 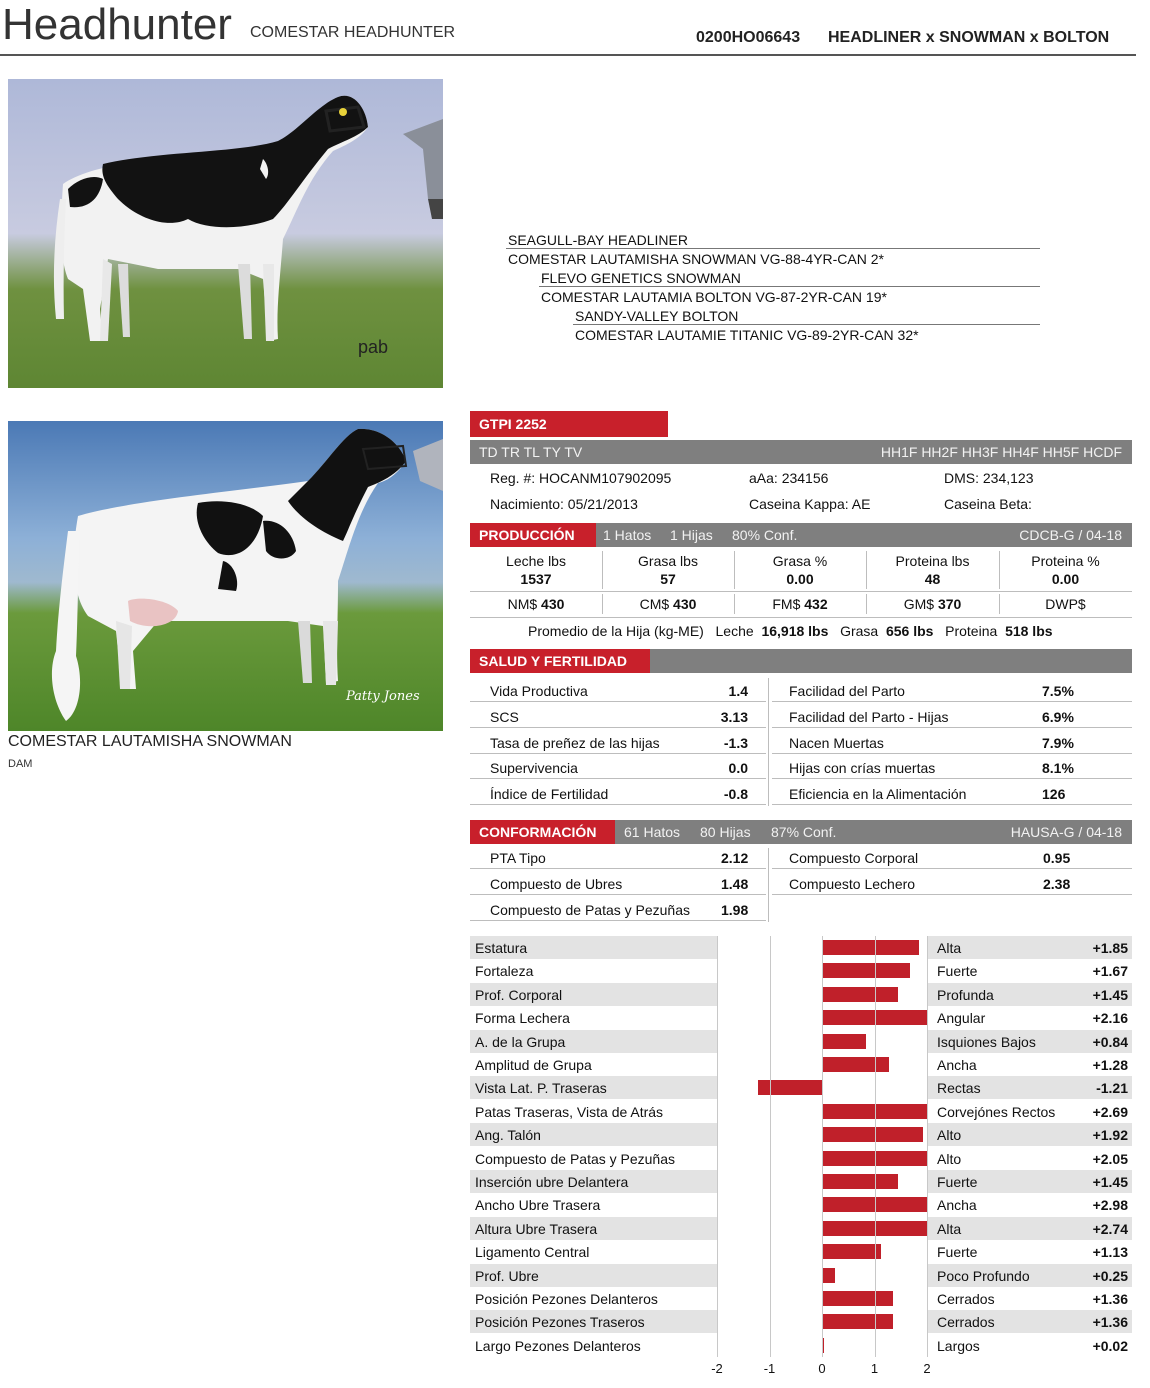 What do you see at coordinates (668, 604) in the screenshot?
I see `cm-index: CM$ 430` at bounding box center [668, 604].